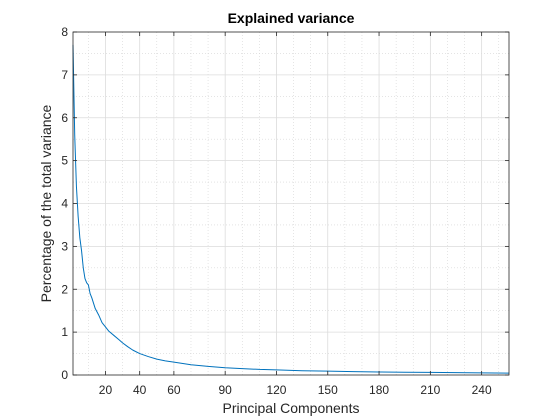 Image resolution: width=560 pixels, height=420 pixels. I want to click on x-tick-label: 20, so click(106, 390).